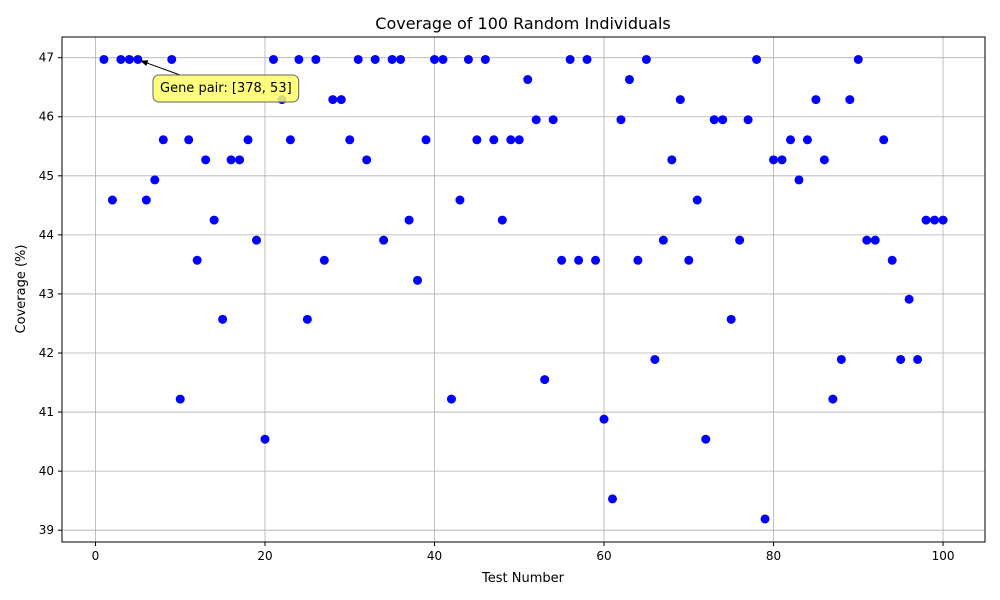  I want to click on y-tick-label: 43, so click(46, 294).